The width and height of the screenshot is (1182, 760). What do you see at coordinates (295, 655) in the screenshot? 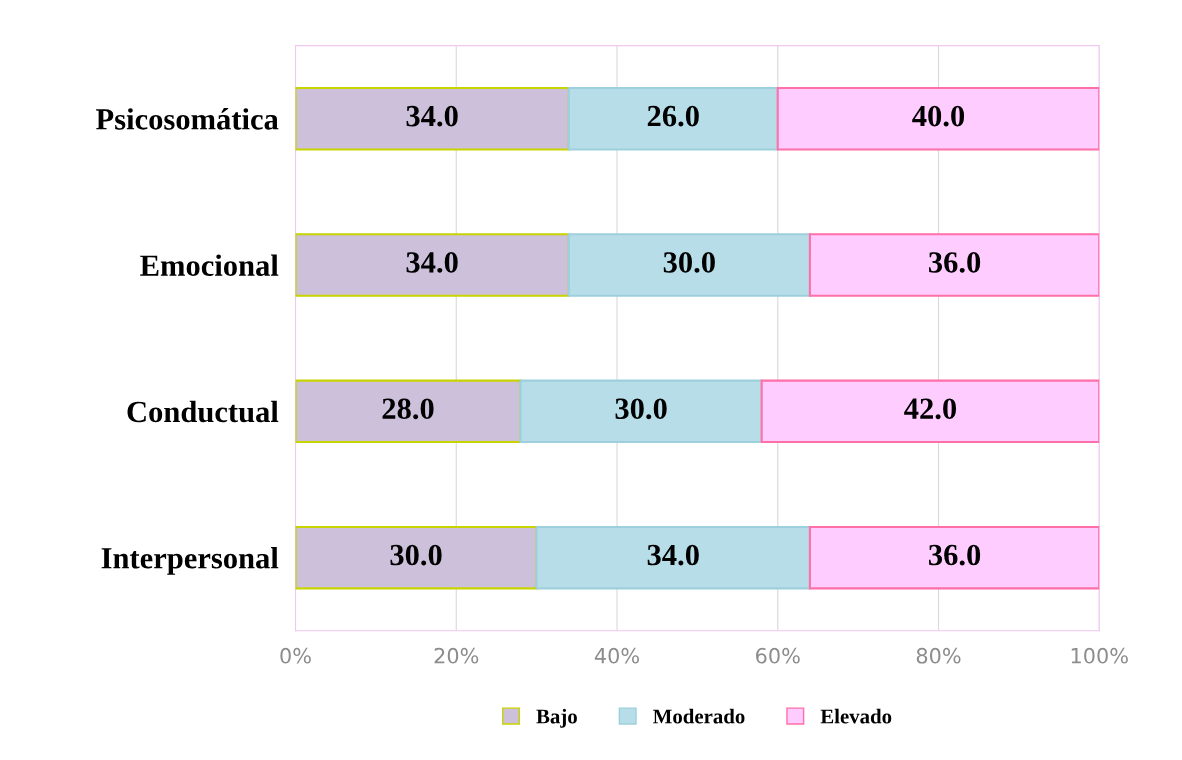
I see `x-tick-label: 0%` at bounding box center [295, 655].